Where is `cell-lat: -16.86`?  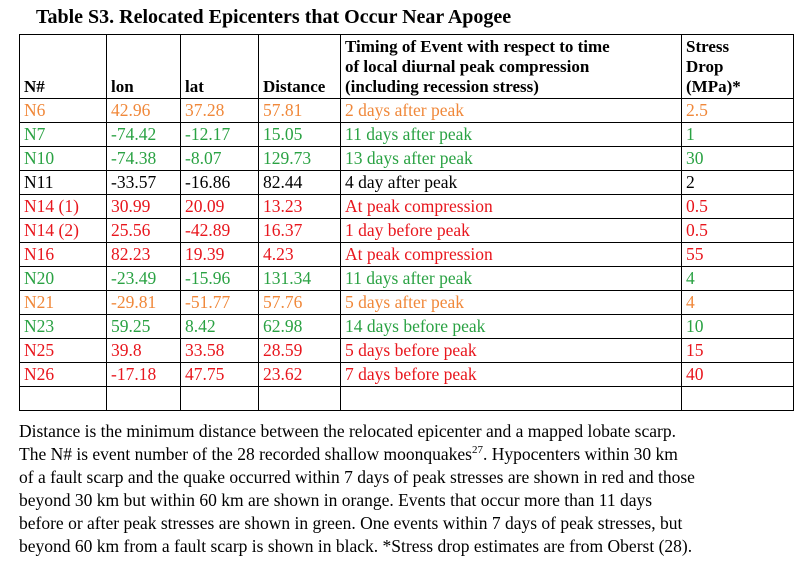
cell-lat: -16.86 is located at coordinates (219, 182).